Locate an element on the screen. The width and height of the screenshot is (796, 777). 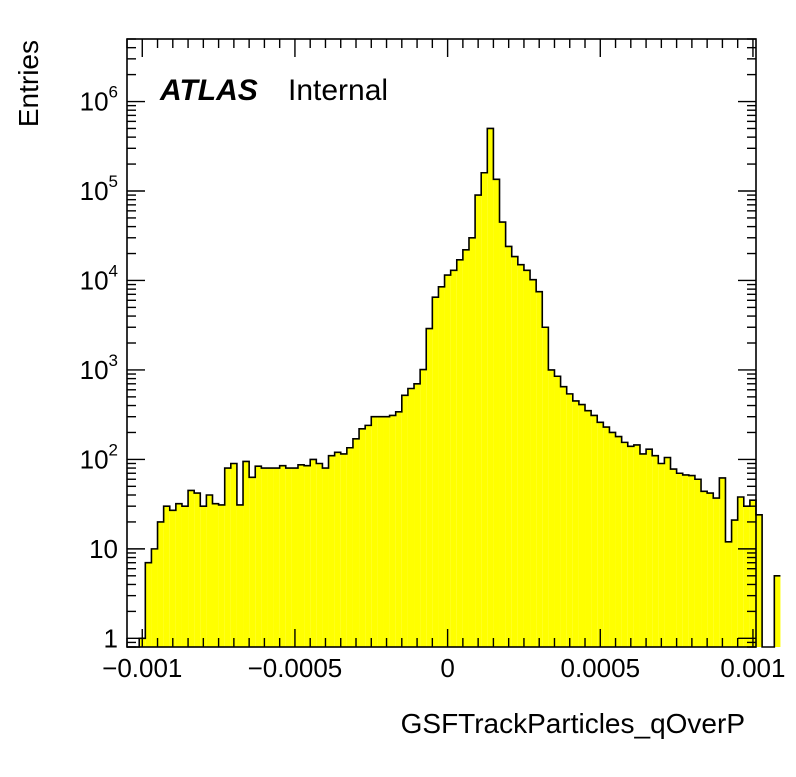
x-tick-label: −0.001 is located at coordinates (142, 668).